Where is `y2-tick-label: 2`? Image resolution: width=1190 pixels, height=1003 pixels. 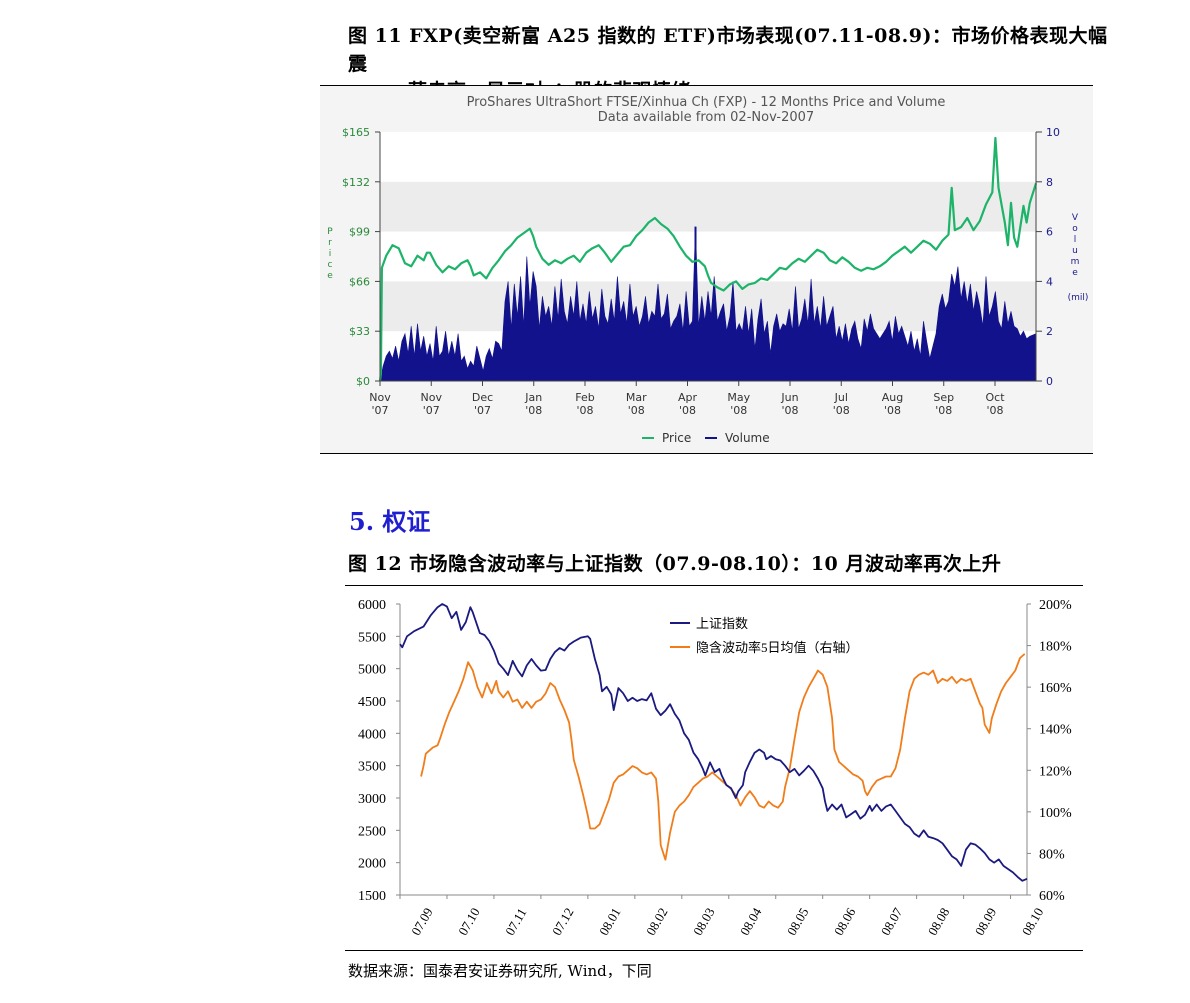 y2-tick-label: 2 is located at coordinates (1049, 331).